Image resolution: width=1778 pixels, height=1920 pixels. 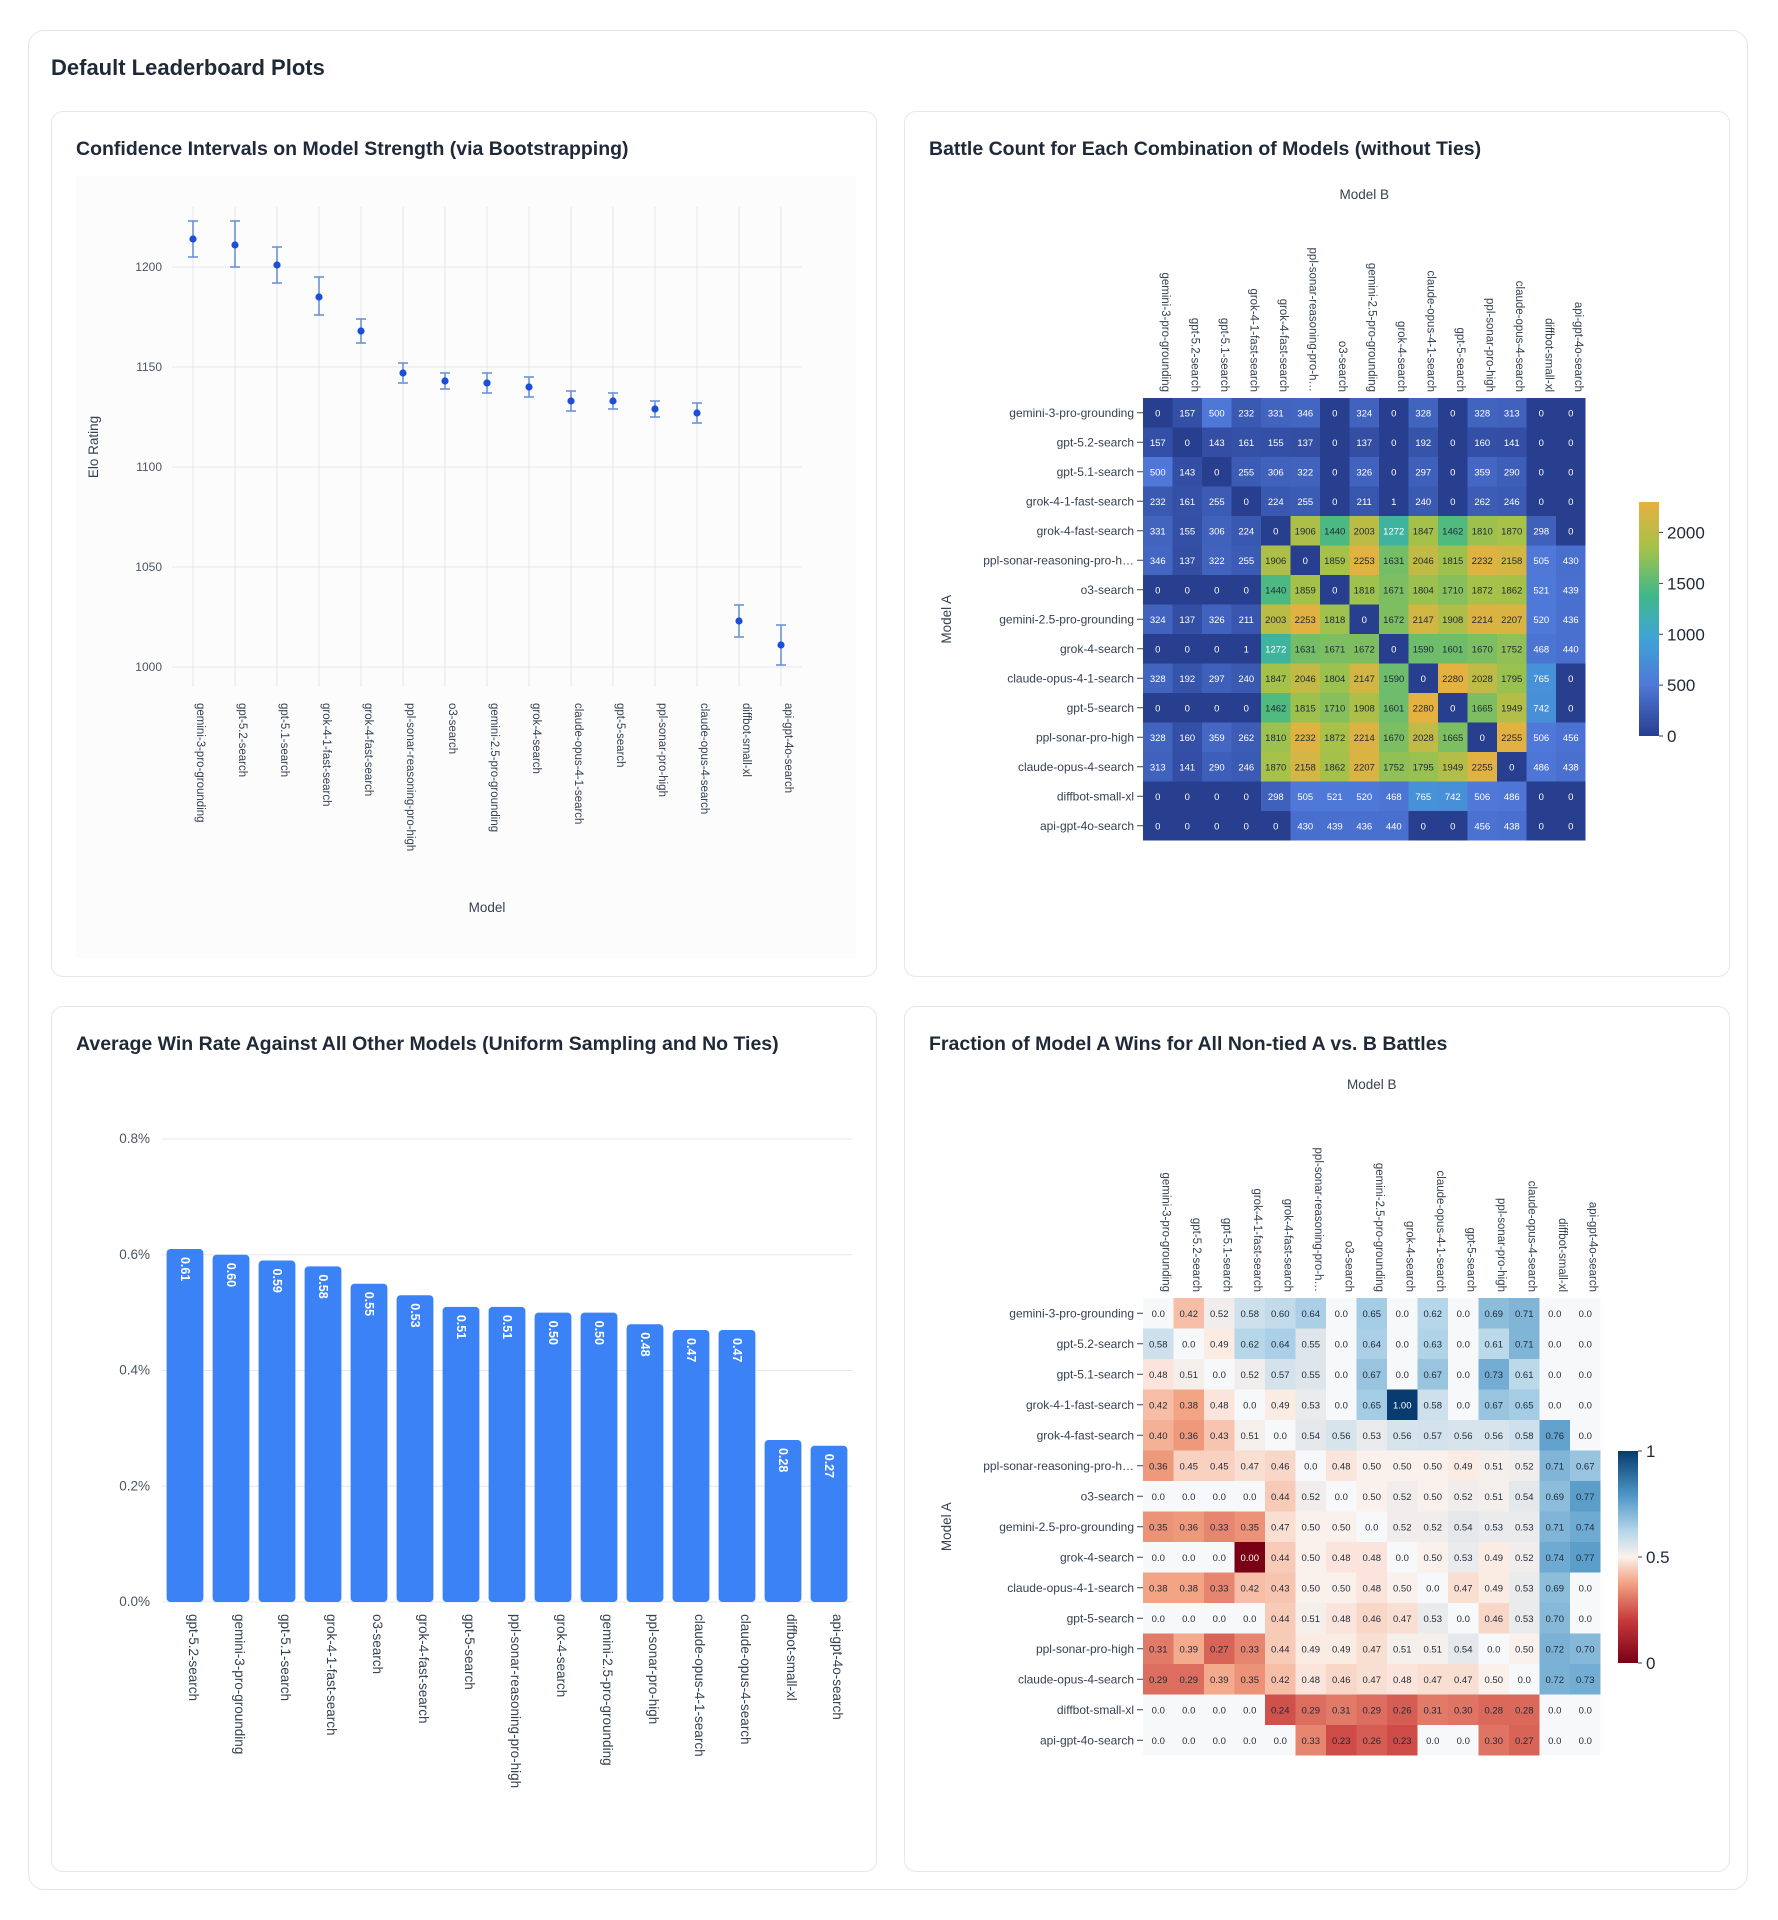 What do you see at coordinates (1085, 531) in the screenshot?
I see `y-tick-label: grok-4-fast-search` at bounding box center [1085, 531].